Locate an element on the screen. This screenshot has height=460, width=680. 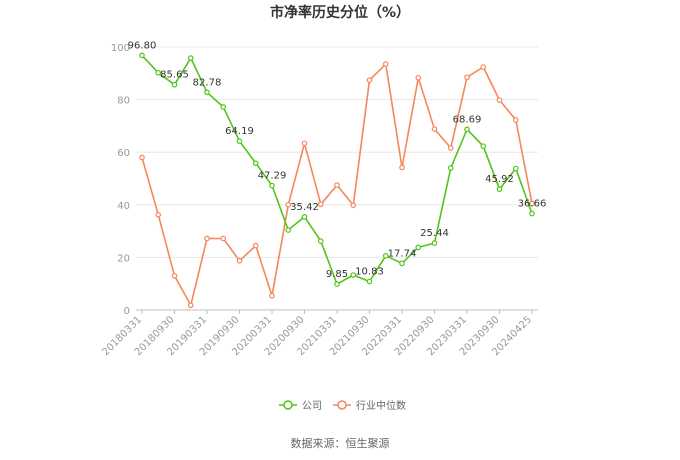
data-label: 25.44 is located at coordinates (434, 233).